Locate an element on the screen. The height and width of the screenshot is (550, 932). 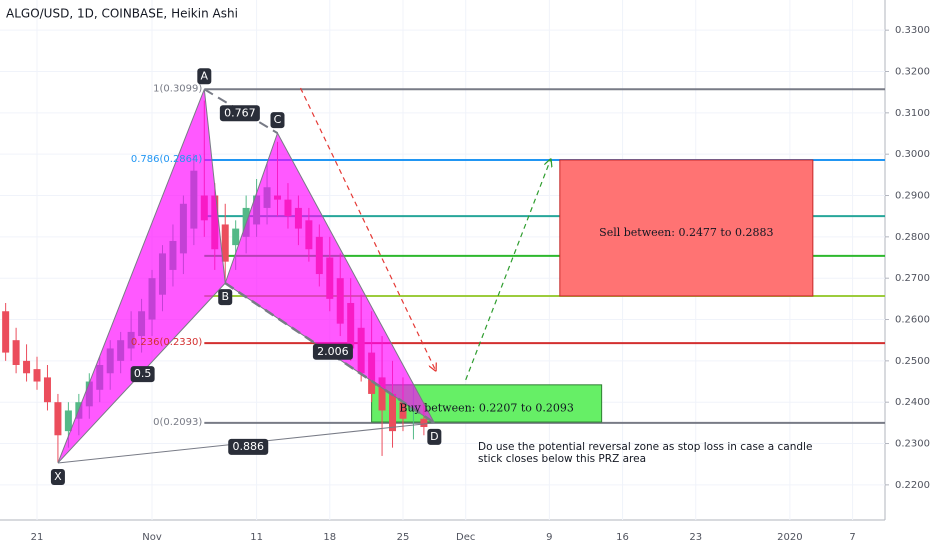
x-tick-label: 16 is located at coordinates (622, 537).